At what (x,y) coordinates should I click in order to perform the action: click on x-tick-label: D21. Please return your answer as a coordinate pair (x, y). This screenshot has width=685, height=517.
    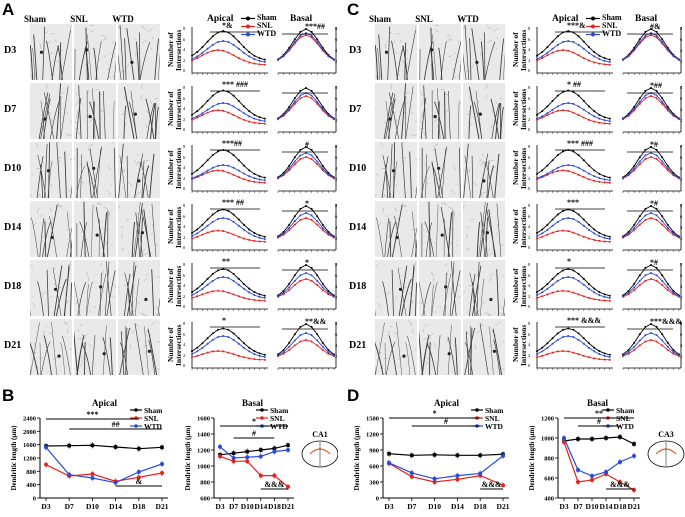
    Looking at the image, I should click on (503, 506).